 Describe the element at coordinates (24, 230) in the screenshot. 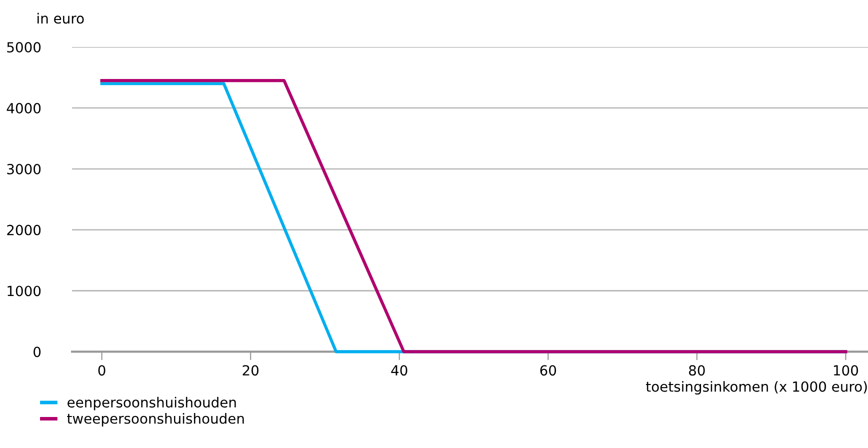

I see `y-tick-label: 2000` at that location.